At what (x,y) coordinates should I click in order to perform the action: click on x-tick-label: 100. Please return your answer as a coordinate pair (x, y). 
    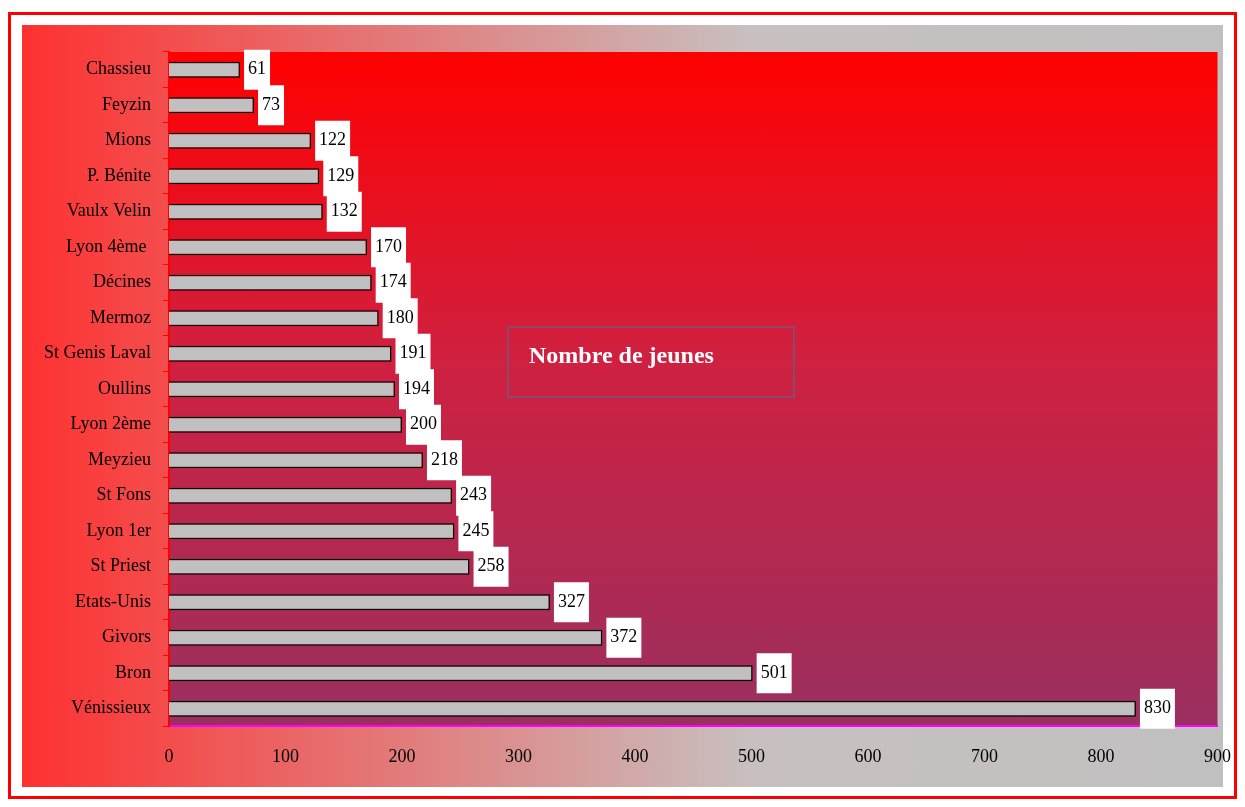
    Looking at the image, I should click on (285, 755).